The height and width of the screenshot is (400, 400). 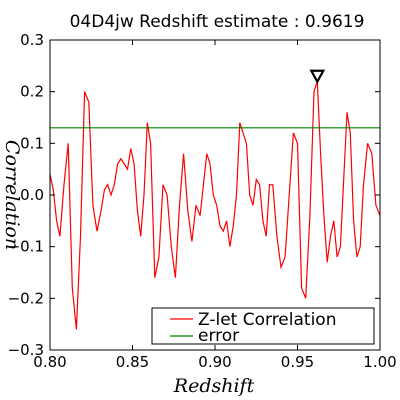 I want to click on legend-box, so click(x=263, y=326).